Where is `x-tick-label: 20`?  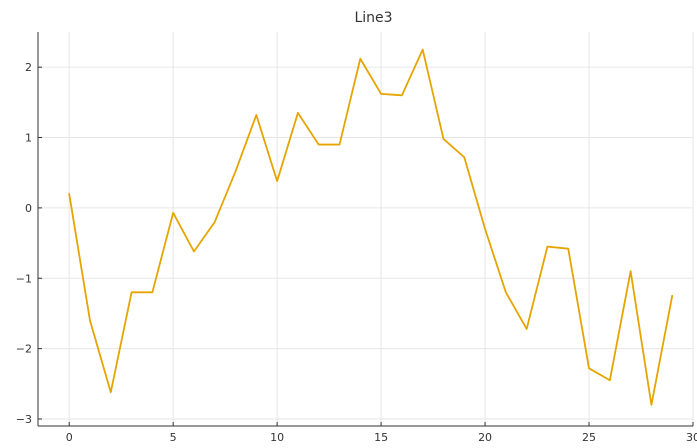
x-tick-label: 20 is located at coordinates (485, 437).